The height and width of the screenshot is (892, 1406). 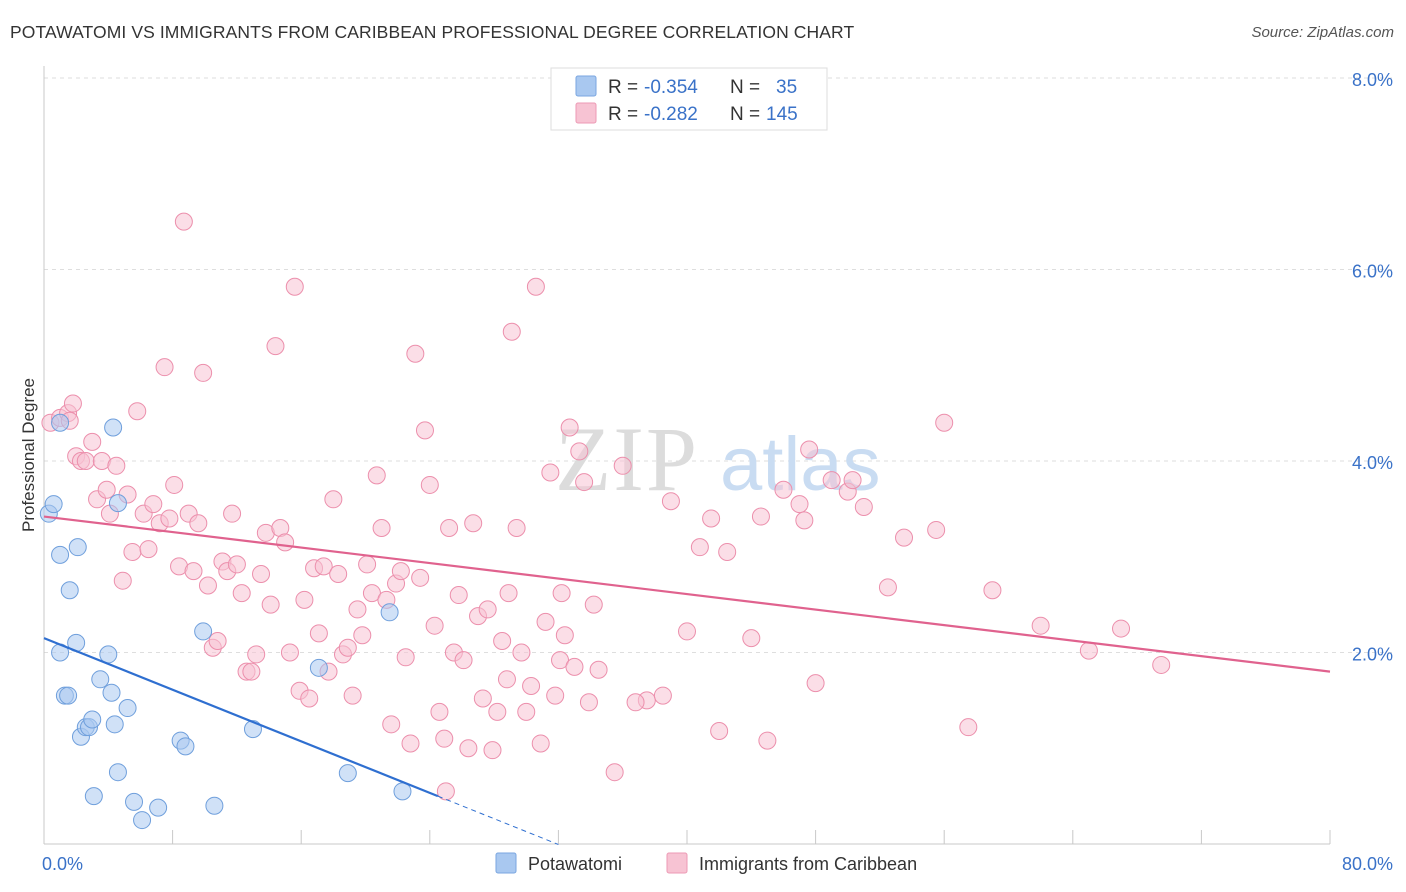 I want to click on legend-n-label-1: N =, so click(x=745, y=114).